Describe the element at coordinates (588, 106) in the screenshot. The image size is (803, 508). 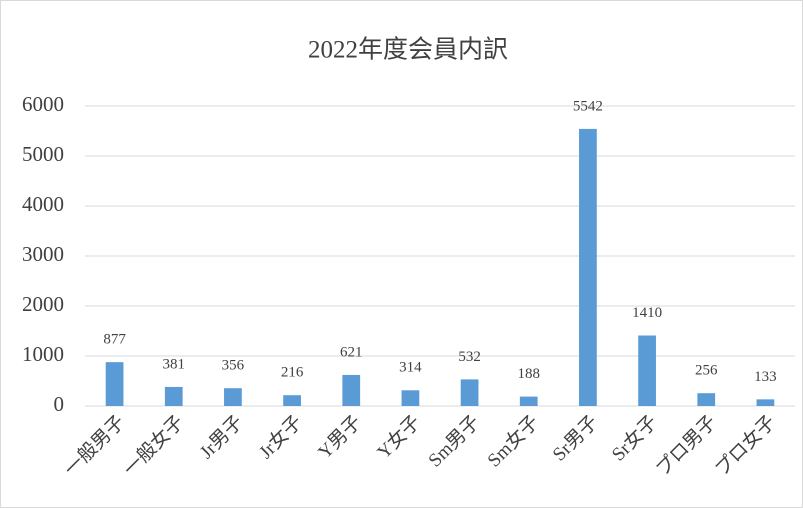
I see `data-label: 5542` at that location.